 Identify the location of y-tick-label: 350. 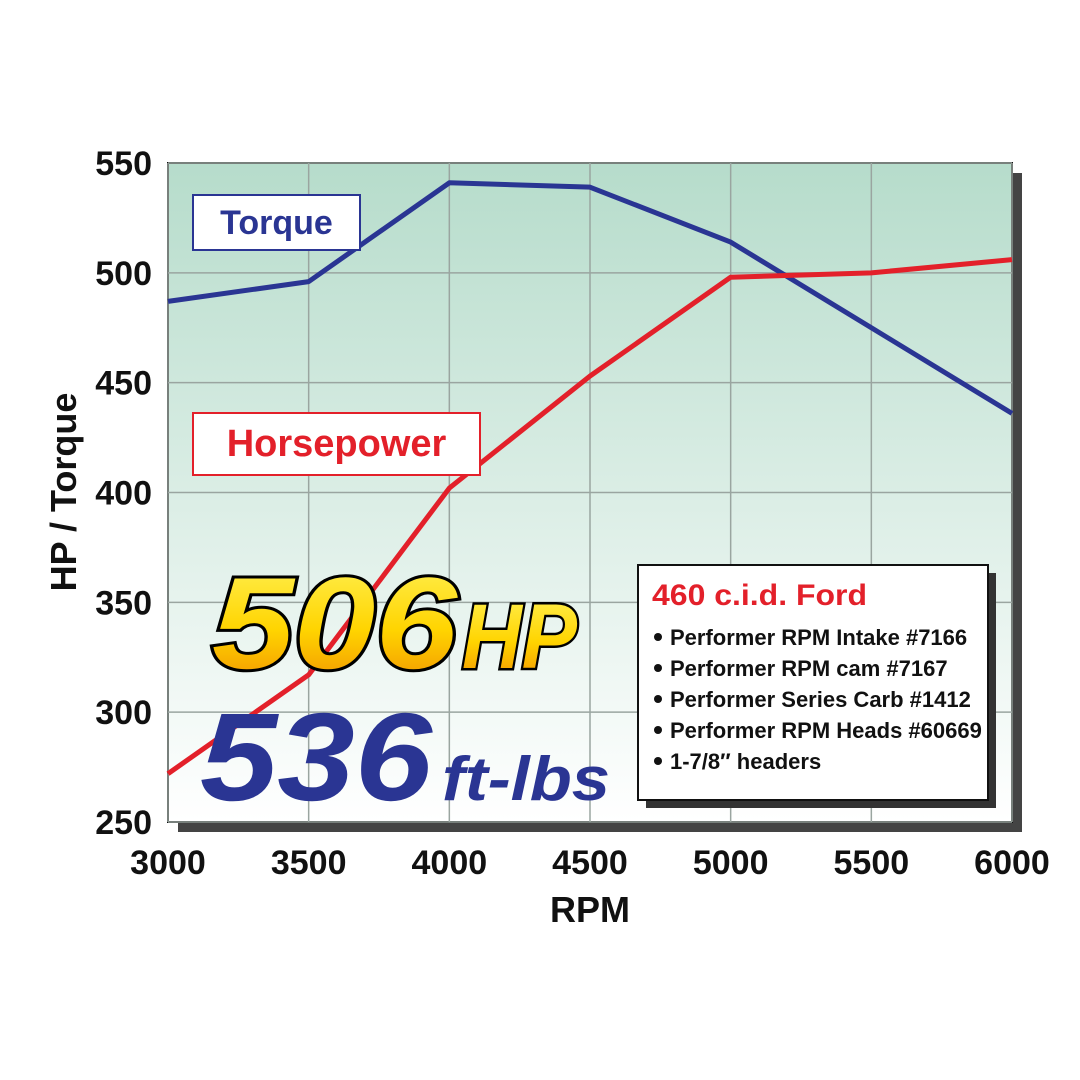
(123, 603).